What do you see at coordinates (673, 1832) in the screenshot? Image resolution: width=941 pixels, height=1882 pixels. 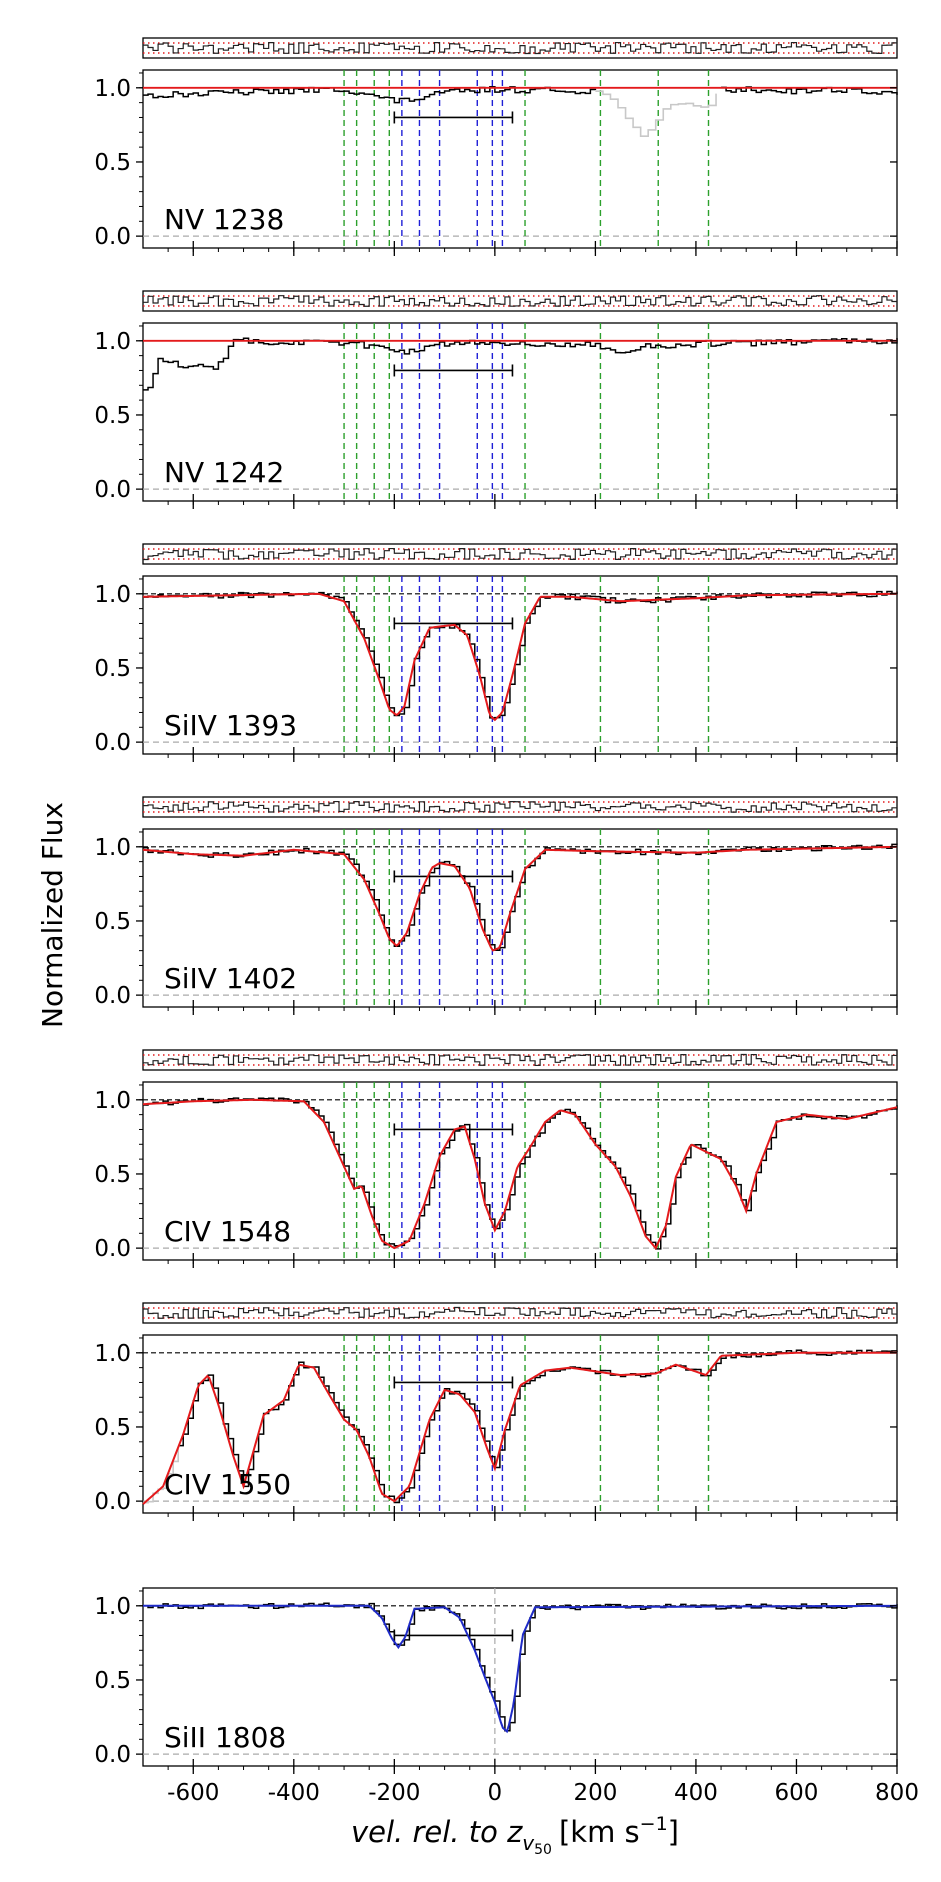 I see `x-axis-label-close: ]` at bounding box center [673, 1832].